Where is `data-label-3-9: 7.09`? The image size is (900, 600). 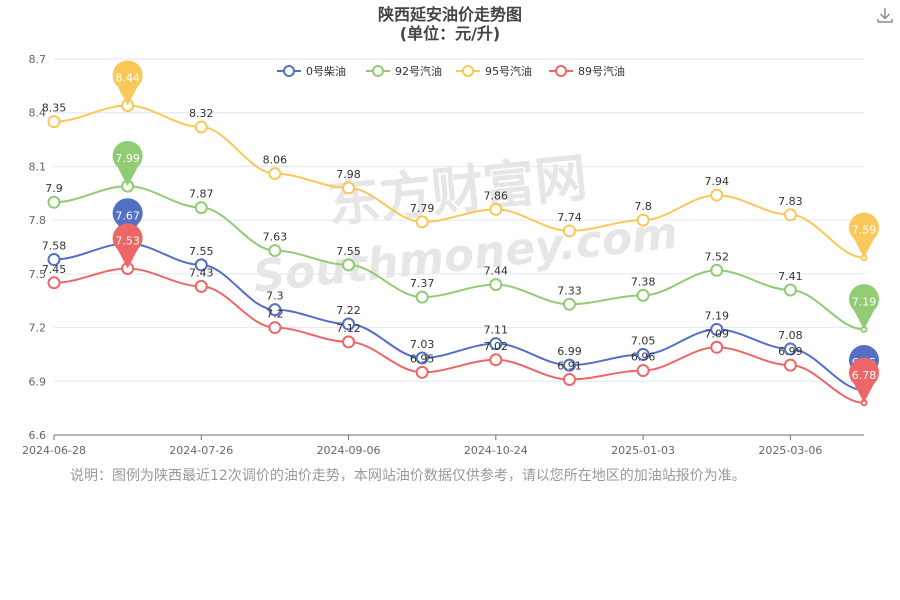 data-label-3-9: 7.09 is located at coordinates (716, 333).